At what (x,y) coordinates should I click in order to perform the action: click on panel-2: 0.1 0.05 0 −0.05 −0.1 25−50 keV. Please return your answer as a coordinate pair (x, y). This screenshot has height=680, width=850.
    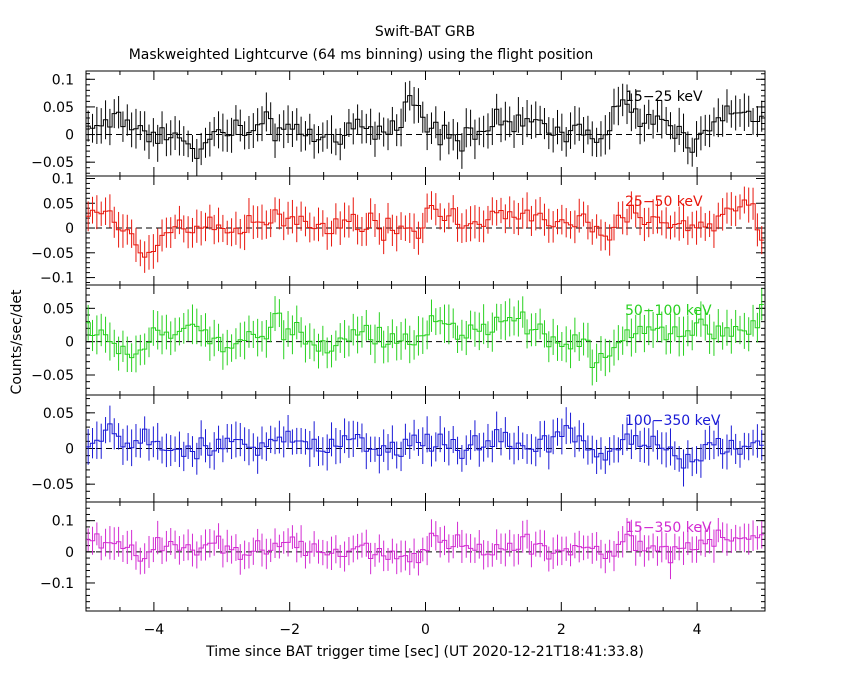
    Looking at the image, I should click on (398, 229).